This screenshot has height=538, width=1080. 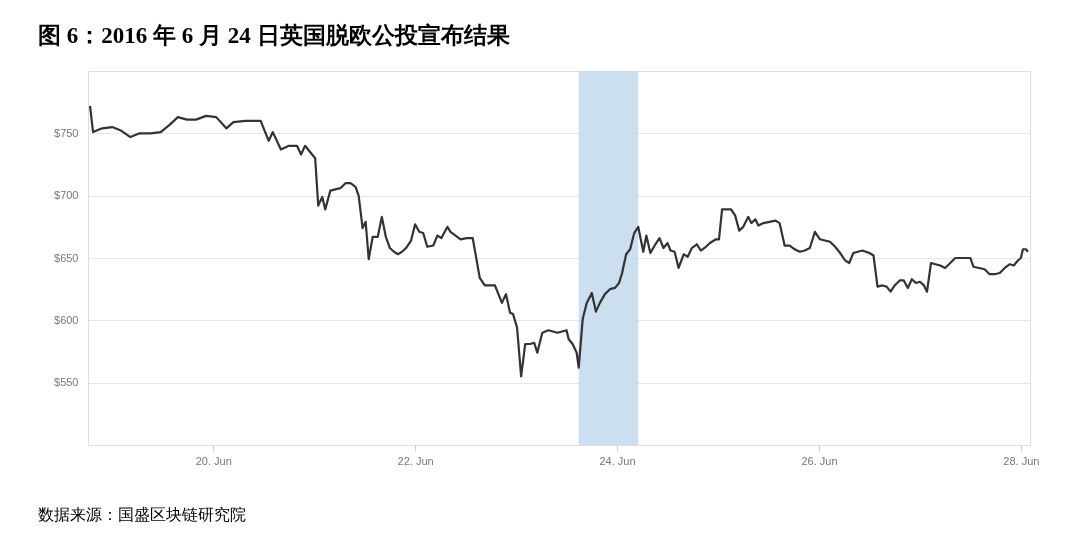 What do you see at coordinates (819, 460) in the screenshot?
I see `x-tick-label: 26. Jun` at bounding box center [819, 460].